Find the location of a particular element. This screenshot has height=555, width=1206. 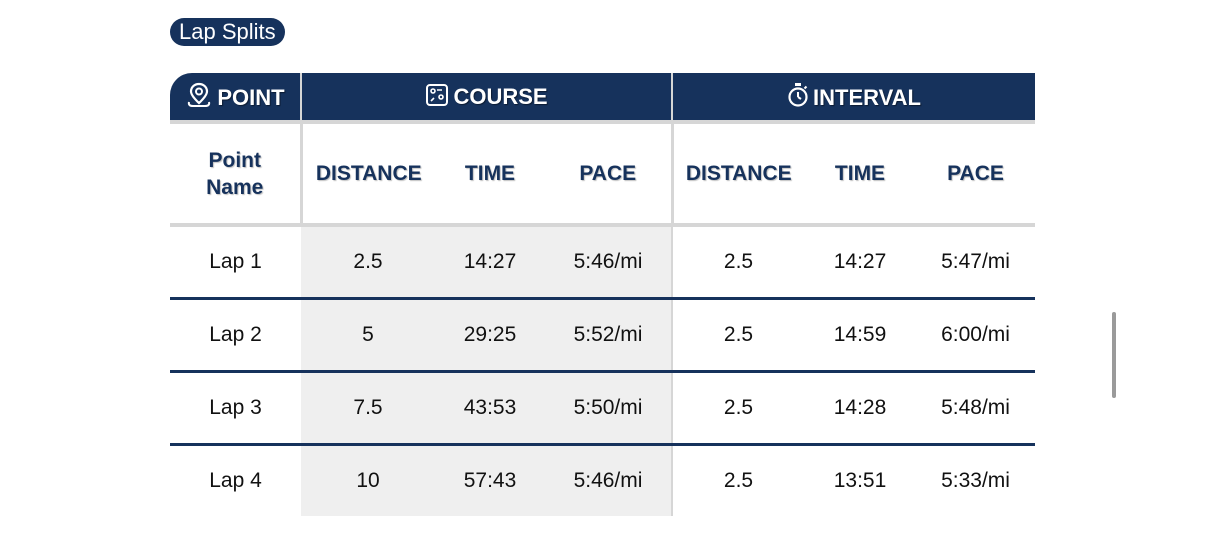

cell-interval-time: 14:28 is located at coordinates (860, 408).